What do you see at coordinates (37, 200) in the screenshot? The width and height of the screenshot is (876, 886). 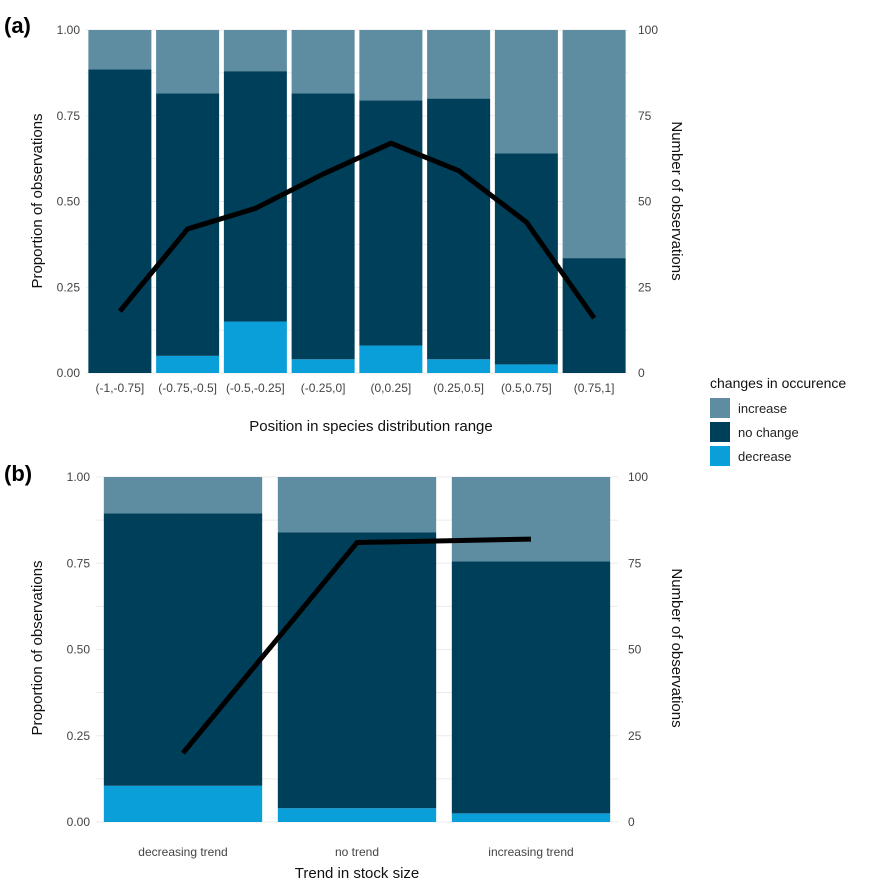 I see `panel-a-y-axis-title: Proportion of observations` at bounding box center [37, 200].